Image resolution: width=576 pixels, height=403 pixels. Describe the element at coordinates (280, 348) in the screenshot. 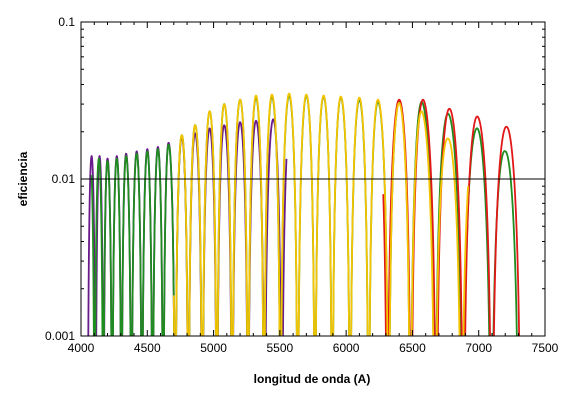

I see `x-tick-label-5500: 5500` at that location.